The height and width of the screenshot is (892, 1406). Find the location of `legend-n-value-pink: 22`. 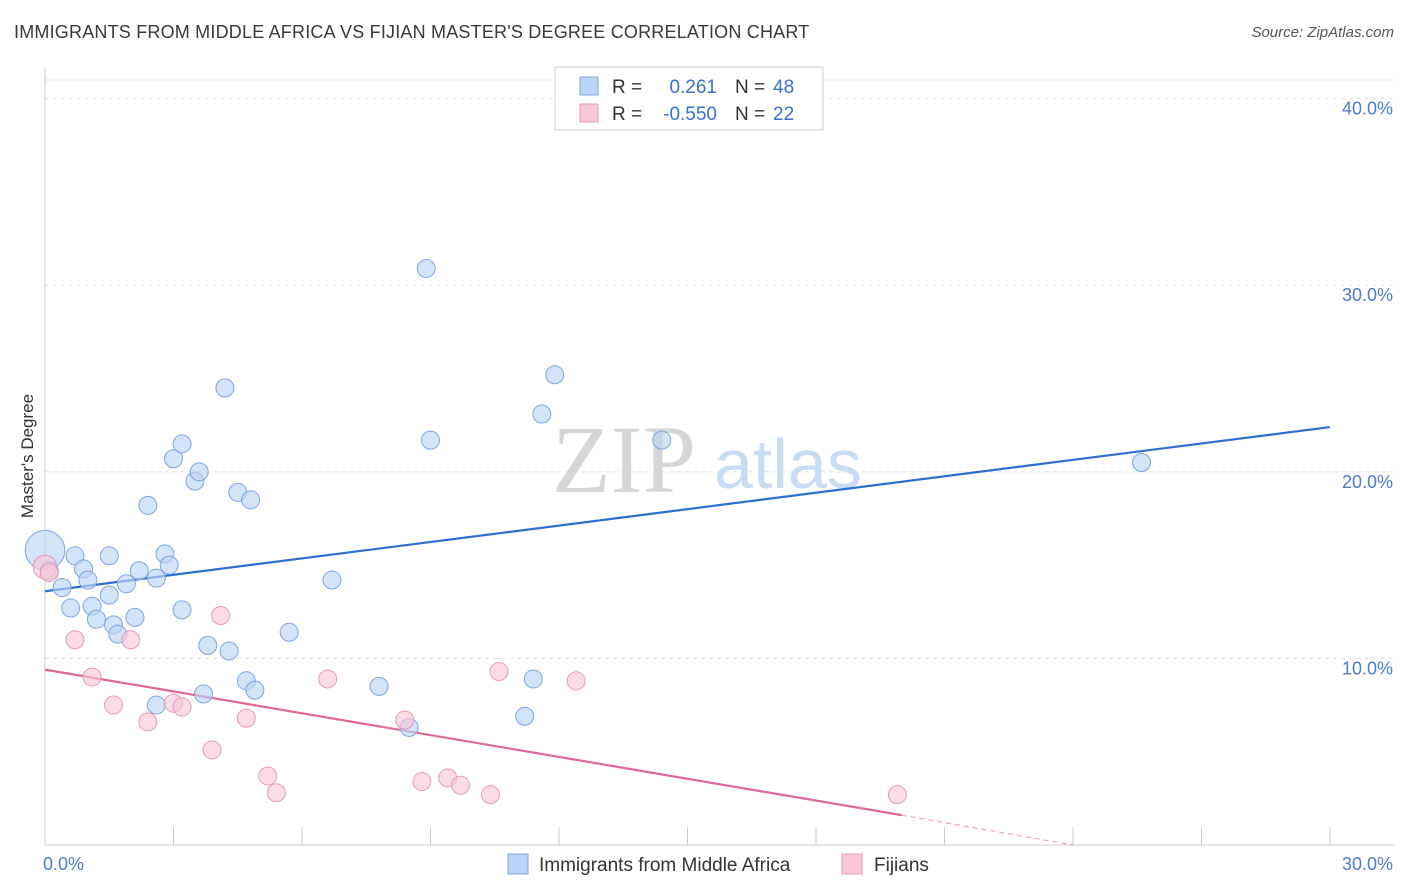

legend-n-value-pink: 22 is located at coordinates (783, 114).